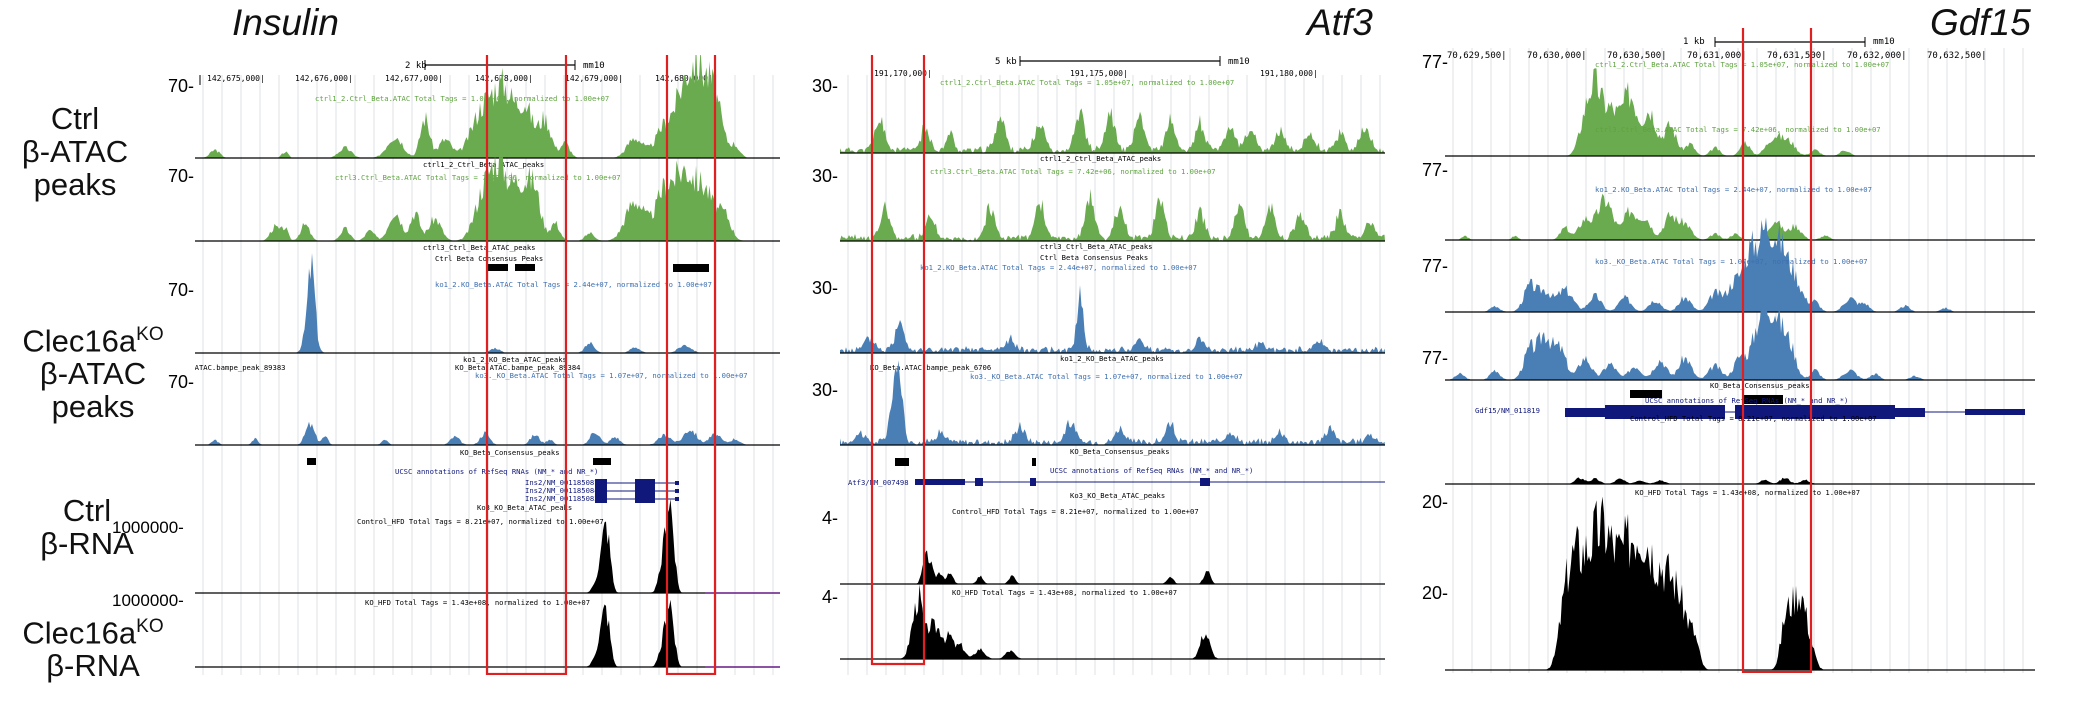 This screenshot has width=2099, height=703. What do you see at coordinates (1957, 56) in the screenshot?
I see `coord-label: 70,632,500|` at bounding box center [1957, 56].